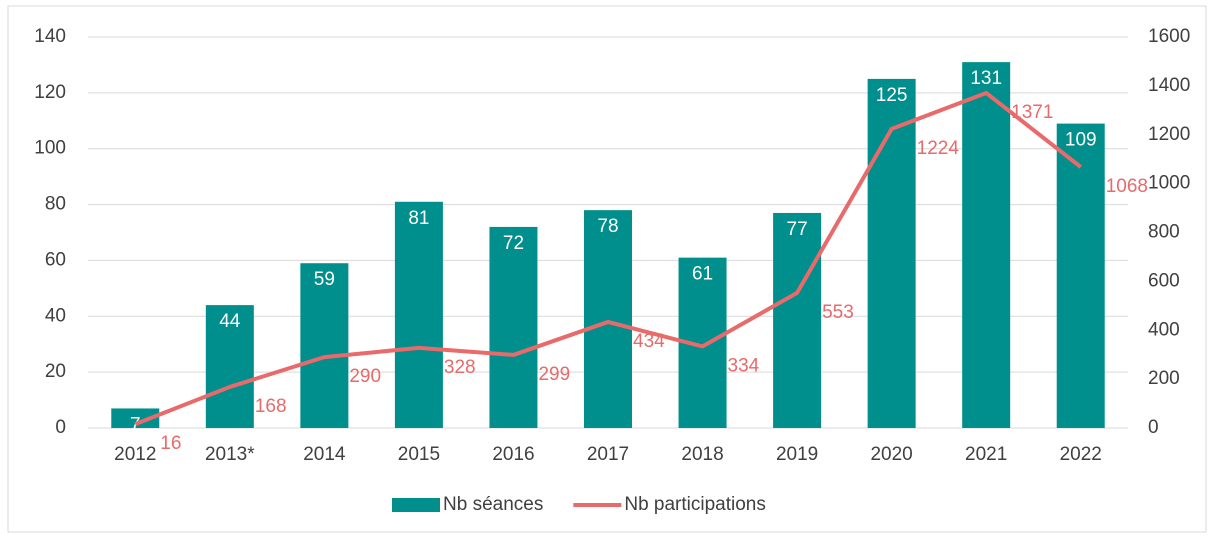 The image size is (1215, 537). I want to click on line-value-label: 1224, so click(938, 148).